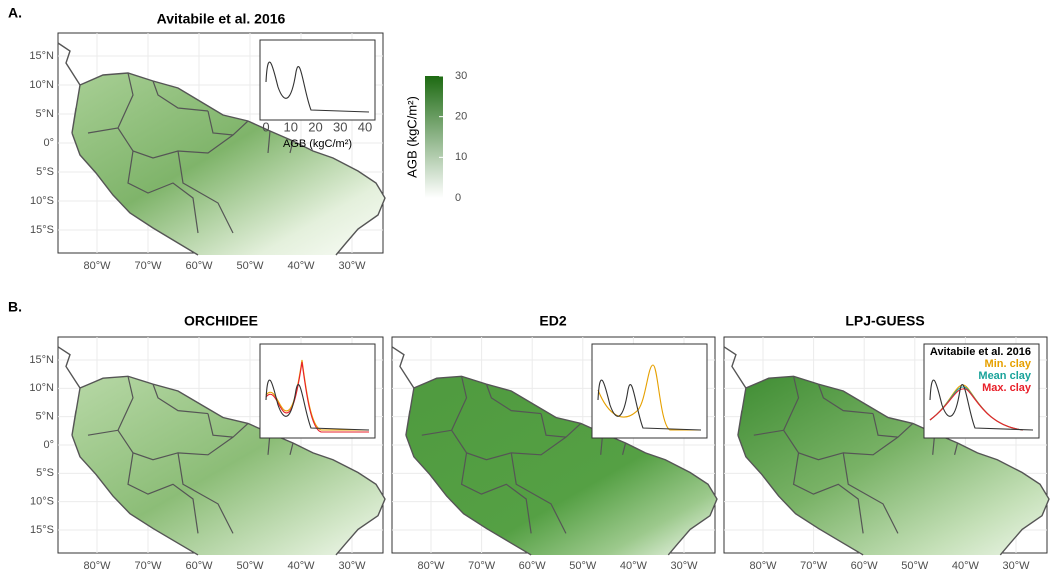 Image resolution: width=1060 pixels, height=581 pixels. I want to click on legend-entry: Mean clay, so click(1004, 376).